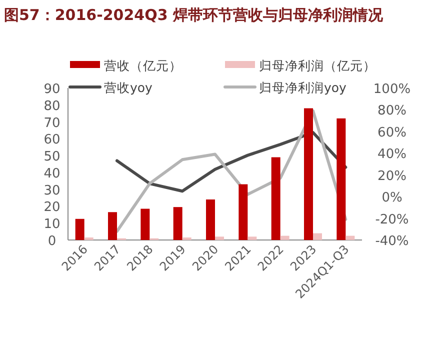  Describe the element at coordinates (52, 89) in the screenshot. I see `y-tick-label: 90` at that location.